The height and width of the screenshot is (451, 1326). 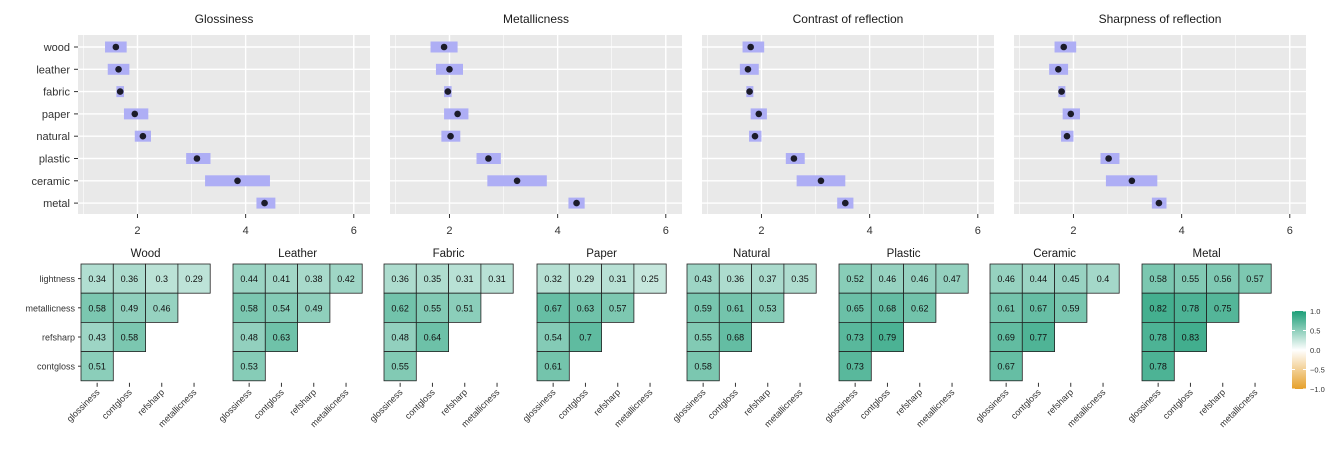 I want to click on cell-value-label: 0.53, so click(x=768, y=308).